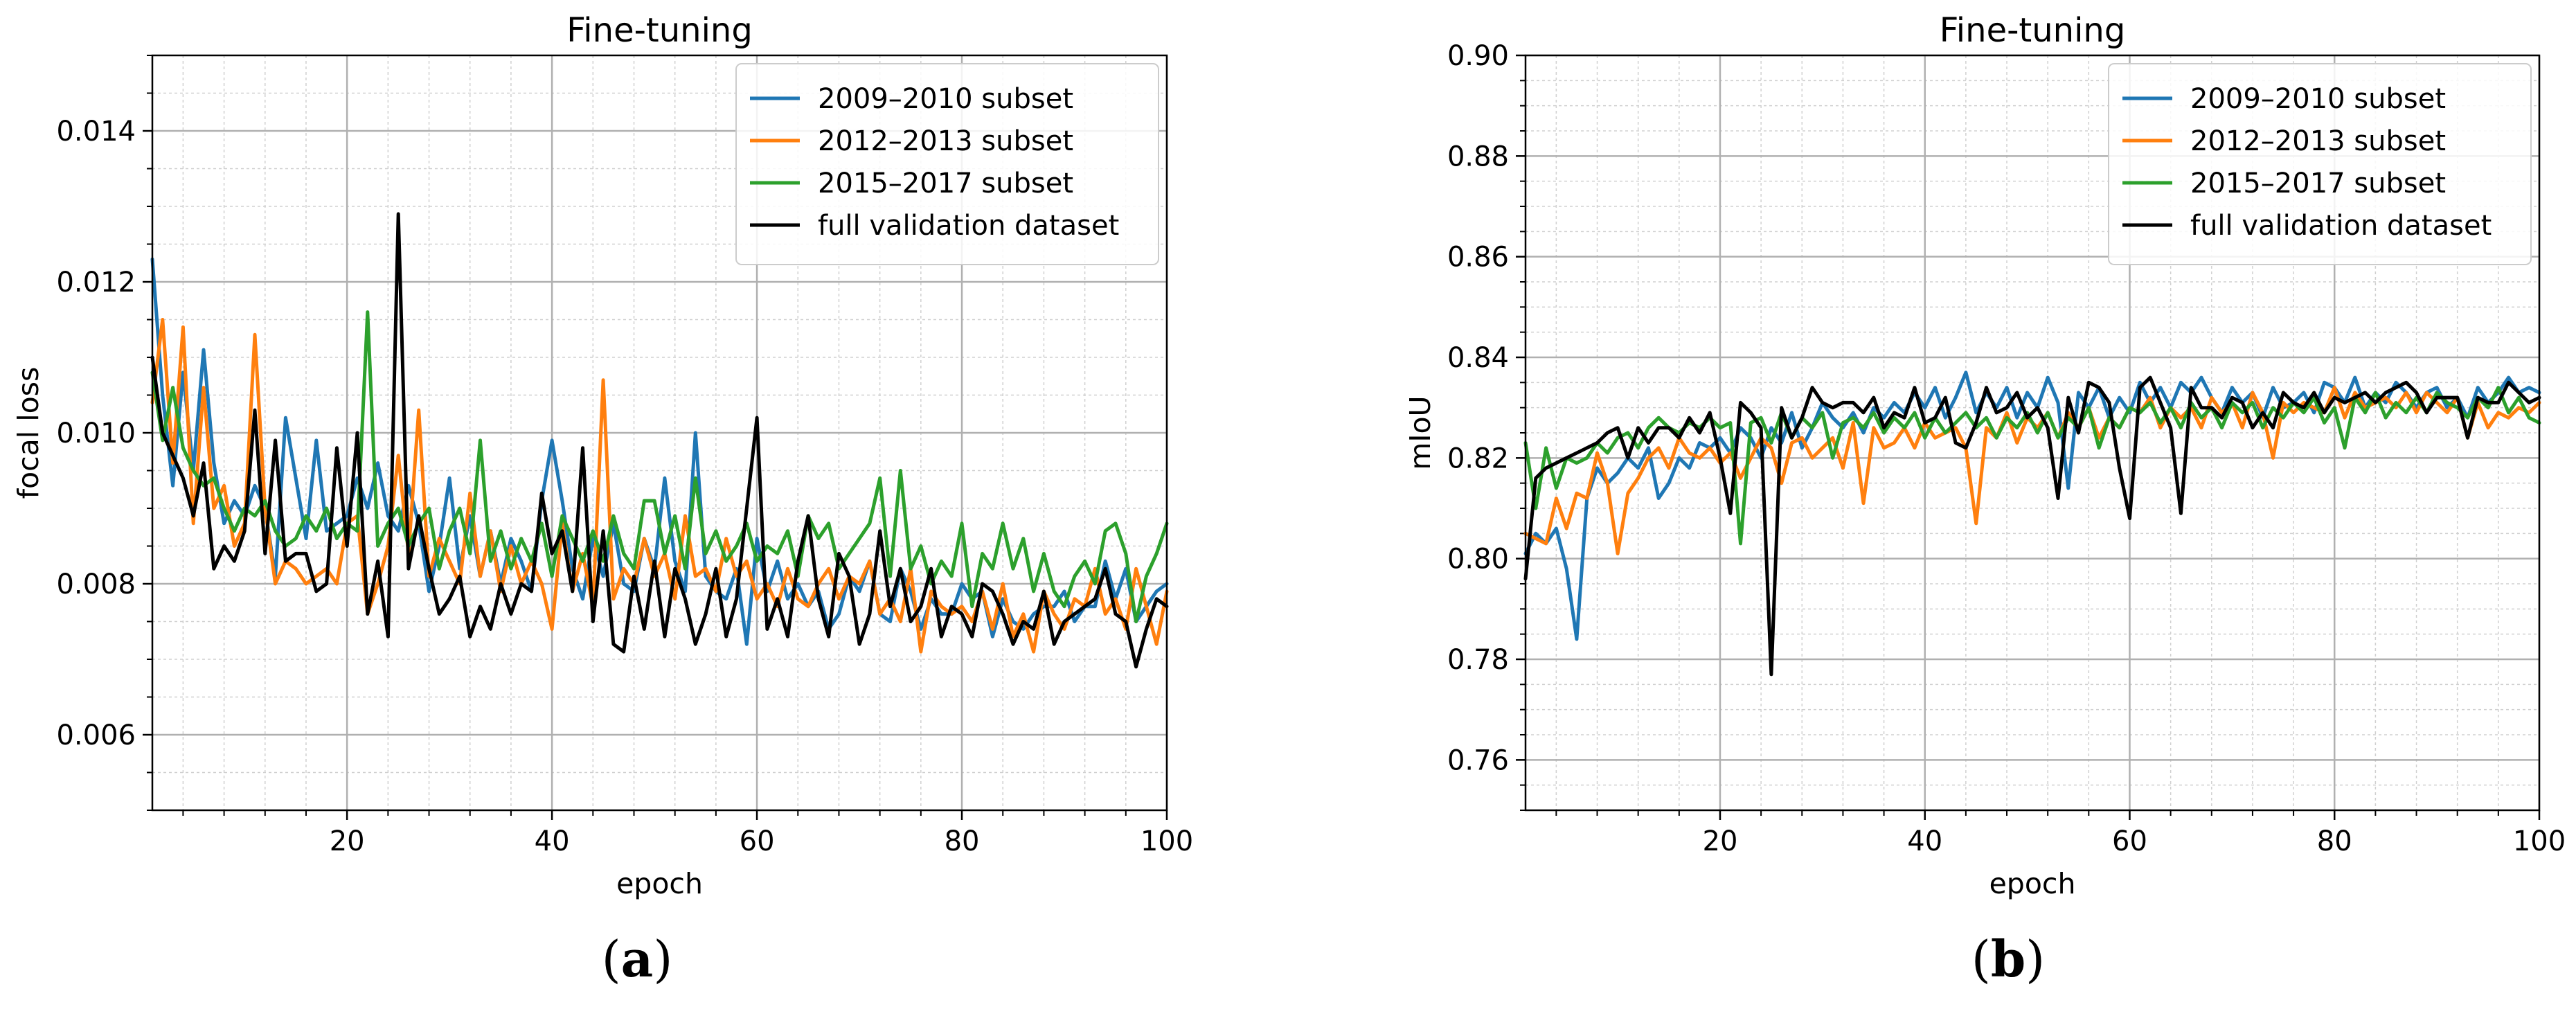 This screenshot has height=1009, width=2576. Describe the element at coordinates (96, 132) in the screenshot. I see `y-tick-label: 0.014` at that location.